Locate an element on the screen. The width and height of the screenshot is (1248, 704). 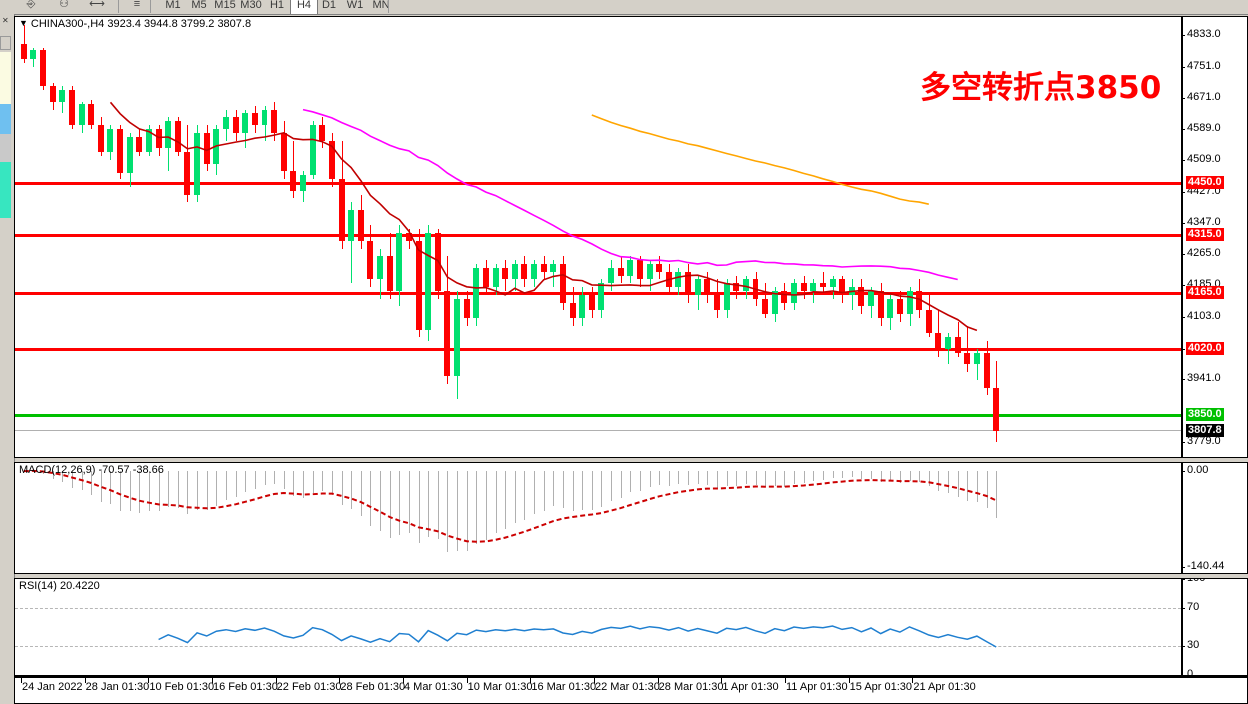
cursor-icon: ⎆ is located at coordinates (31, 5).